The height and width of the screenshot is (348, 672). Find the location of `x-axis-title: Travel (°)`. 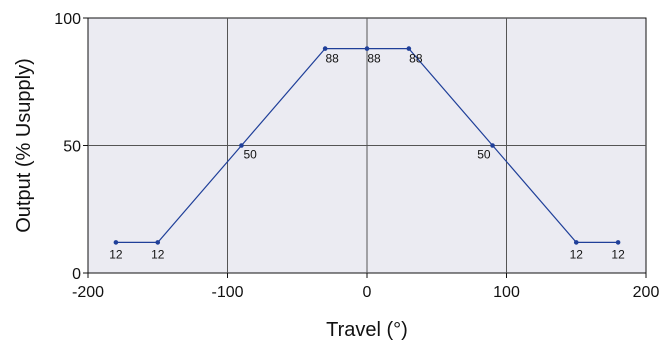

x-axis-title: Travel (°) is located at coordinates (367, 330).